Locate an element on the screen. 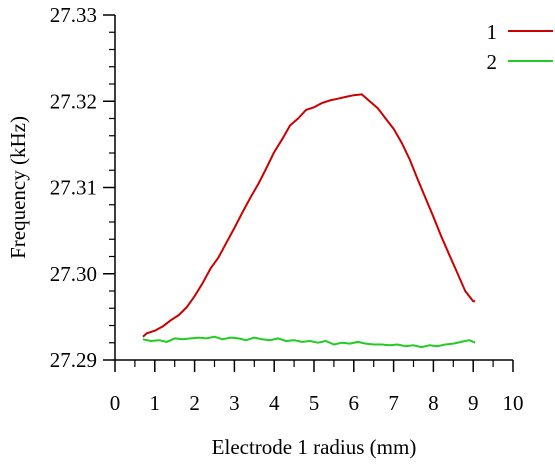 This screenshot has width=555, height=467. x-tick-label: 2 is located at coordinates (194, 403).